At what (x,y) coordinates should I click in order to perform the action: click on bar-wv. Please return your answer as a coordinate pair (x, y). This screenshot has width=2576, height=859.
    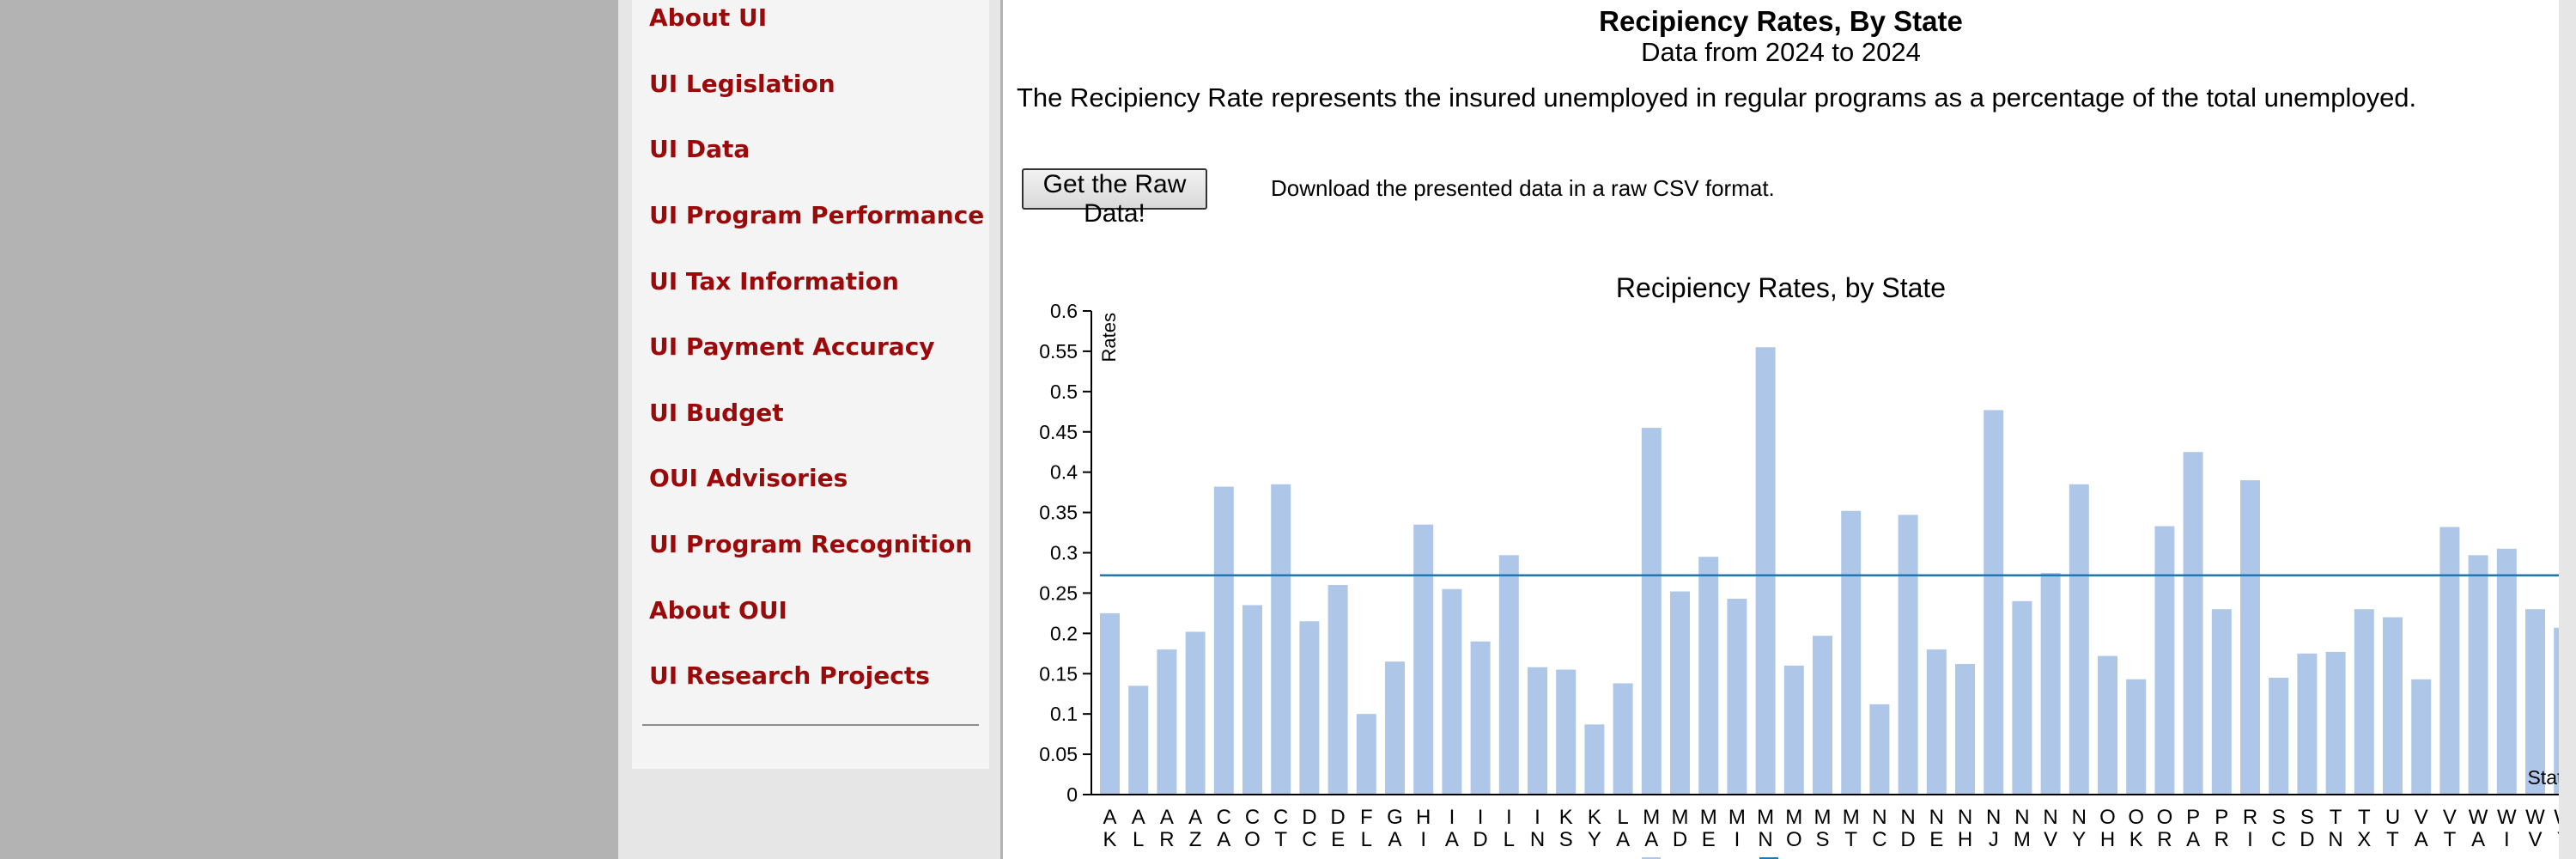
    Looking at the image, I should click on (2535, 702).